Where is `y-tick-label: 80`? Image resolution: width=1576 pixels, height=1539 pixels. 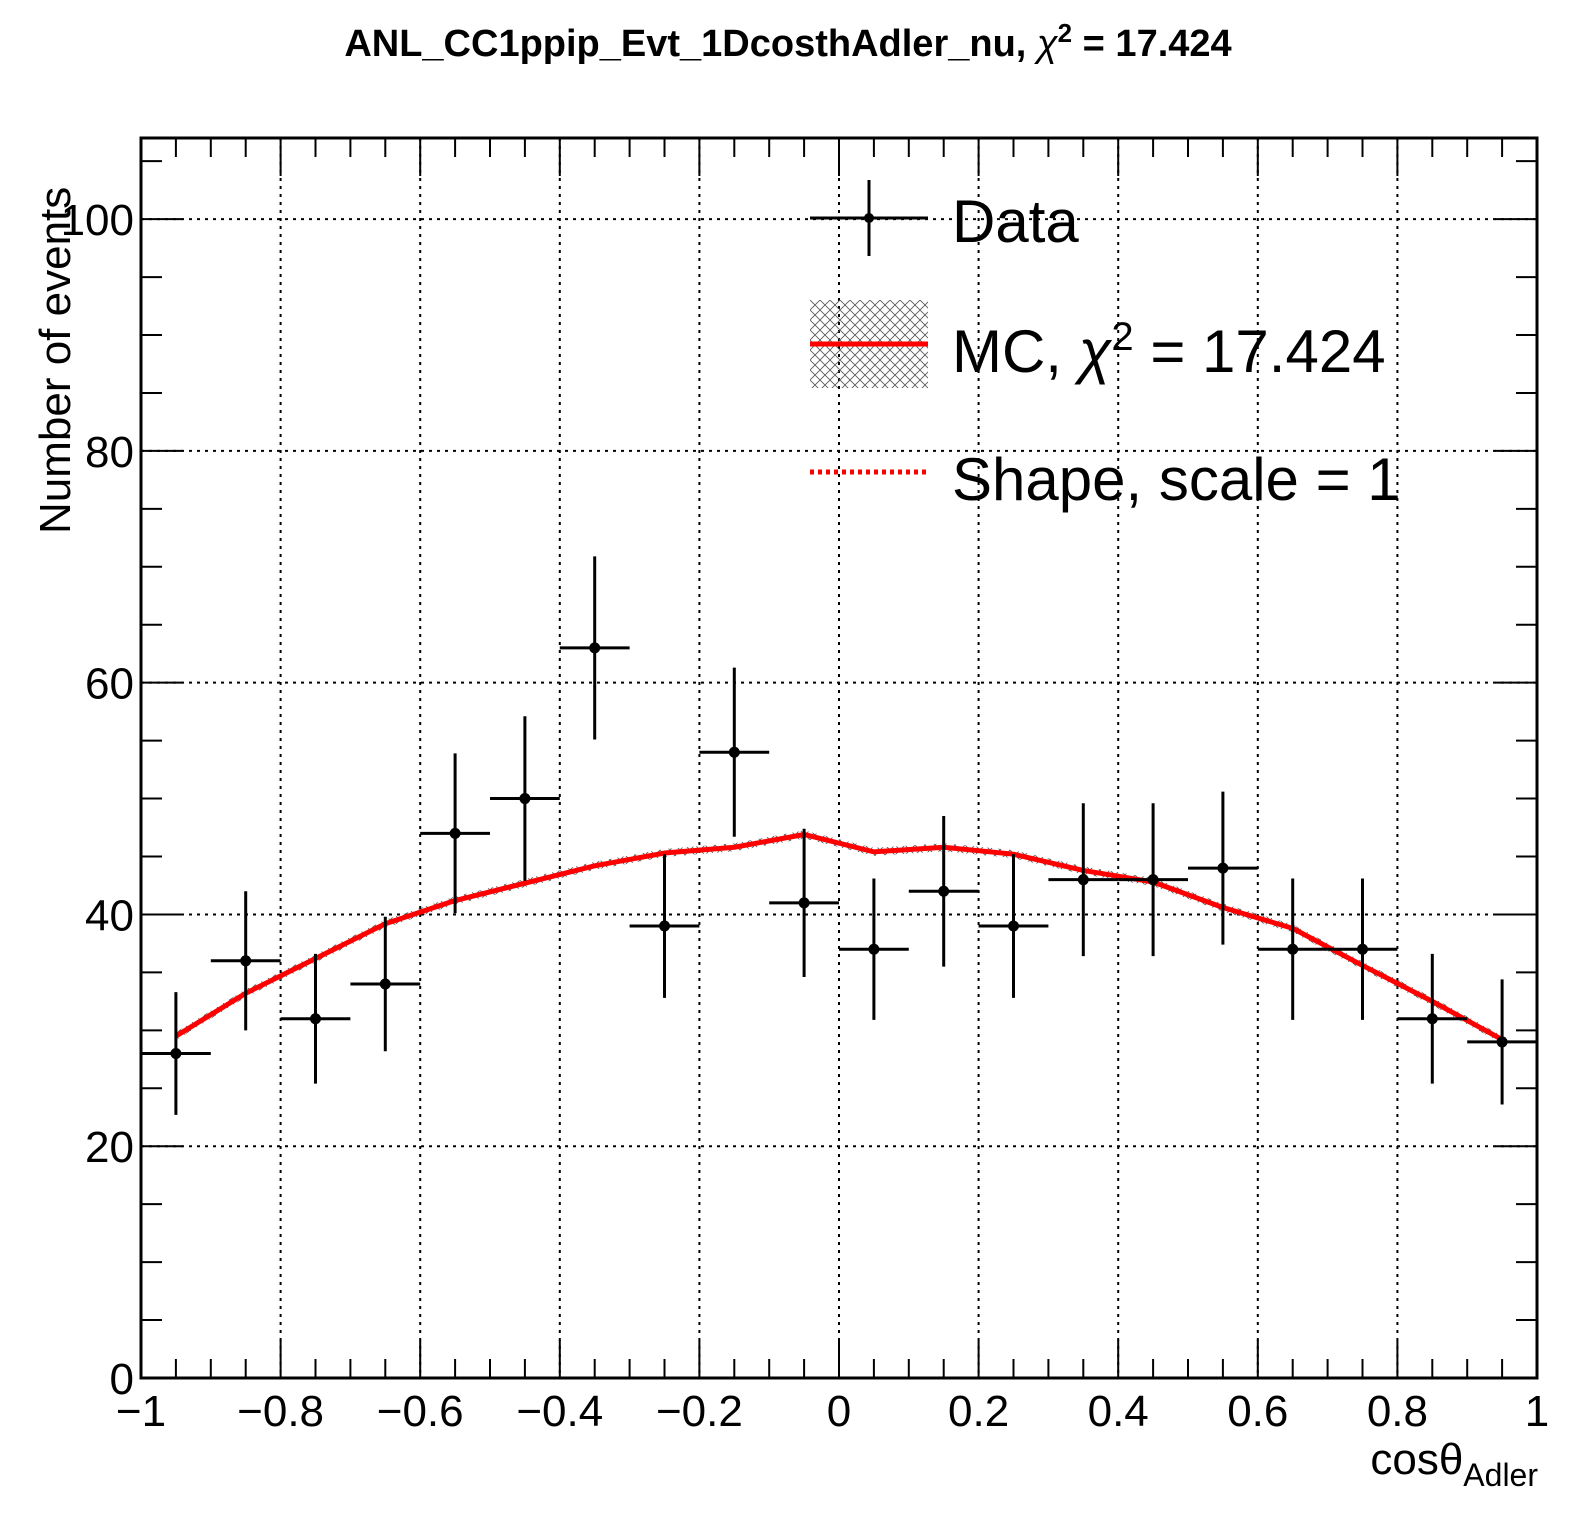
y-tick-label: 80 is located at coordinates (109, 452).